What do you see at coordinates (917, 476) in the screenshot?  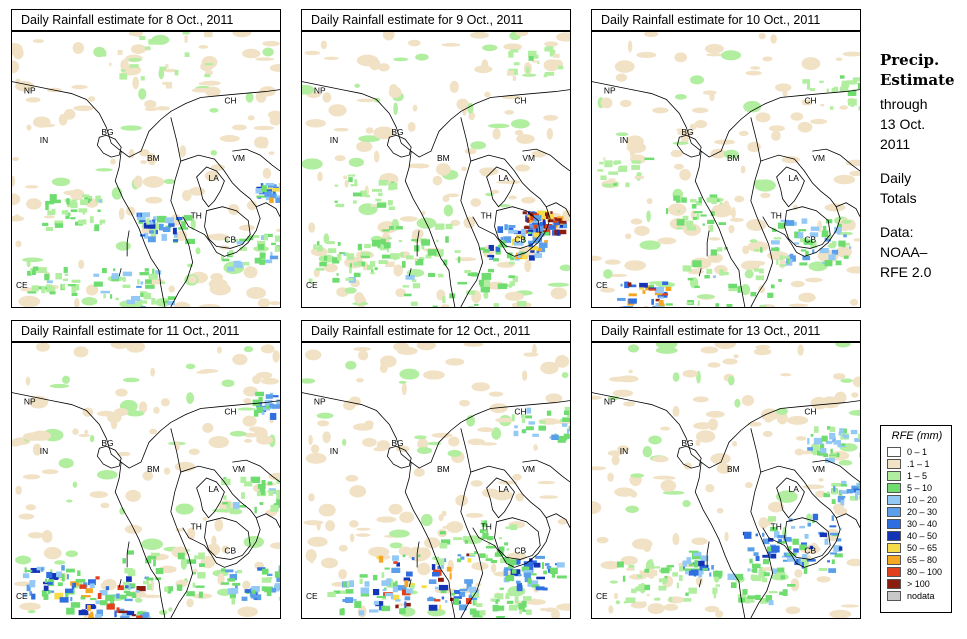 I see `legend-item: 1 – 5` at bounding box center [917, 476].